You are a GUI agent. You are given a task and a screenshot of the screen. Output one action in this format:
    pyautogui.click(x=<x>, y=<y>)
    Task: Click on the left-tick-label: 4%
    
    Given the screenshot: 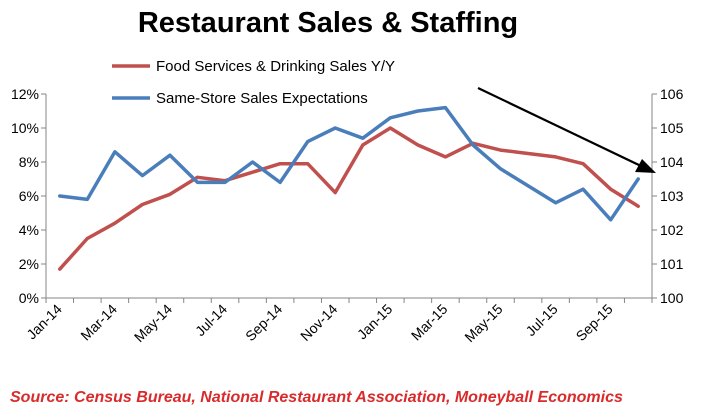 What is the action you would take?
    pyautogui.click(x=29, y=230)
    